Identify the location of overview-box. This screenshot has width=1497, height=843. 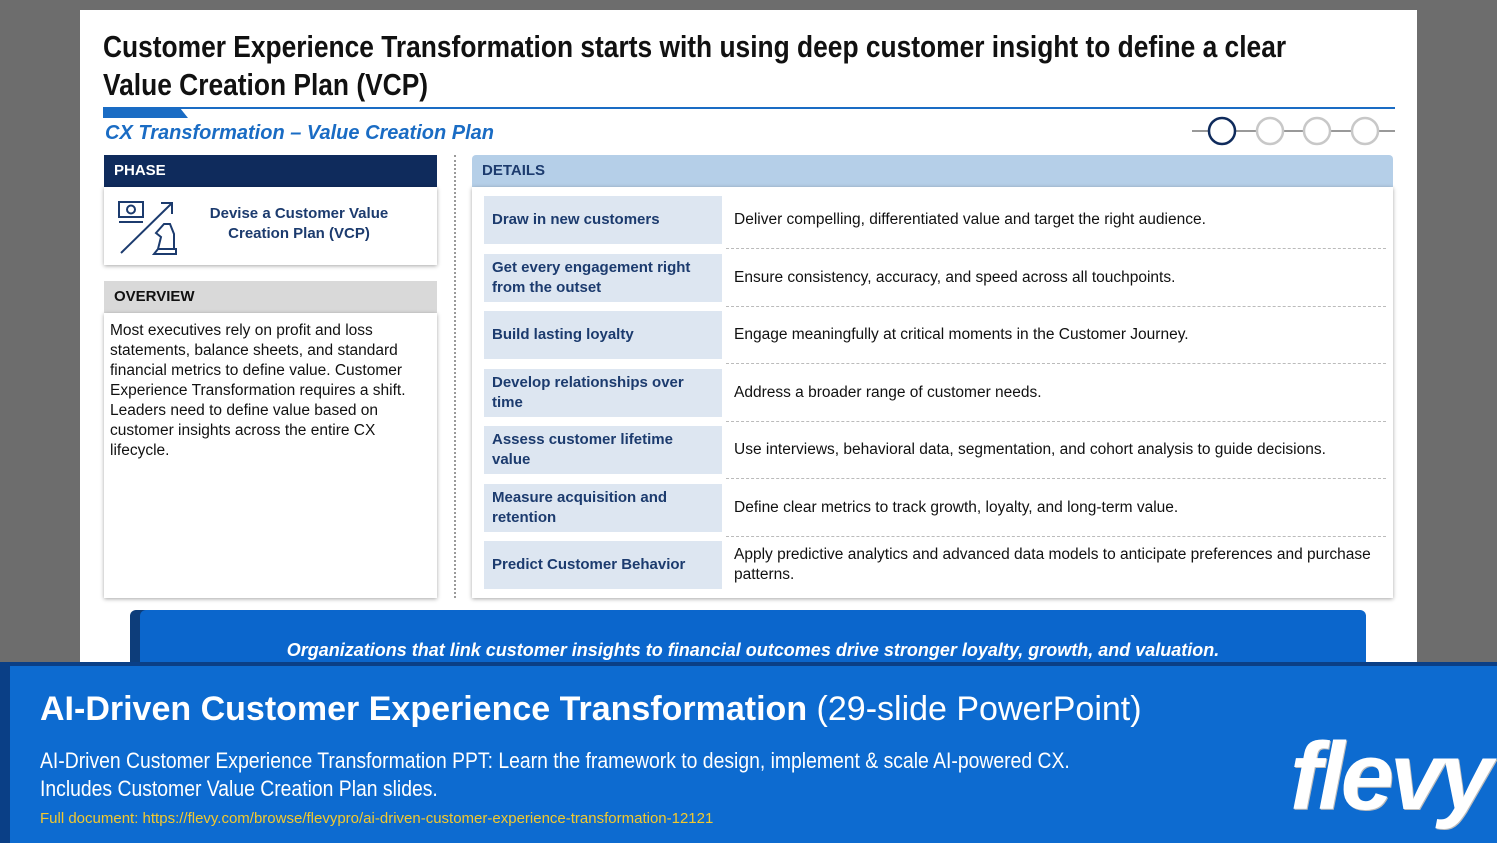
(270, 455).